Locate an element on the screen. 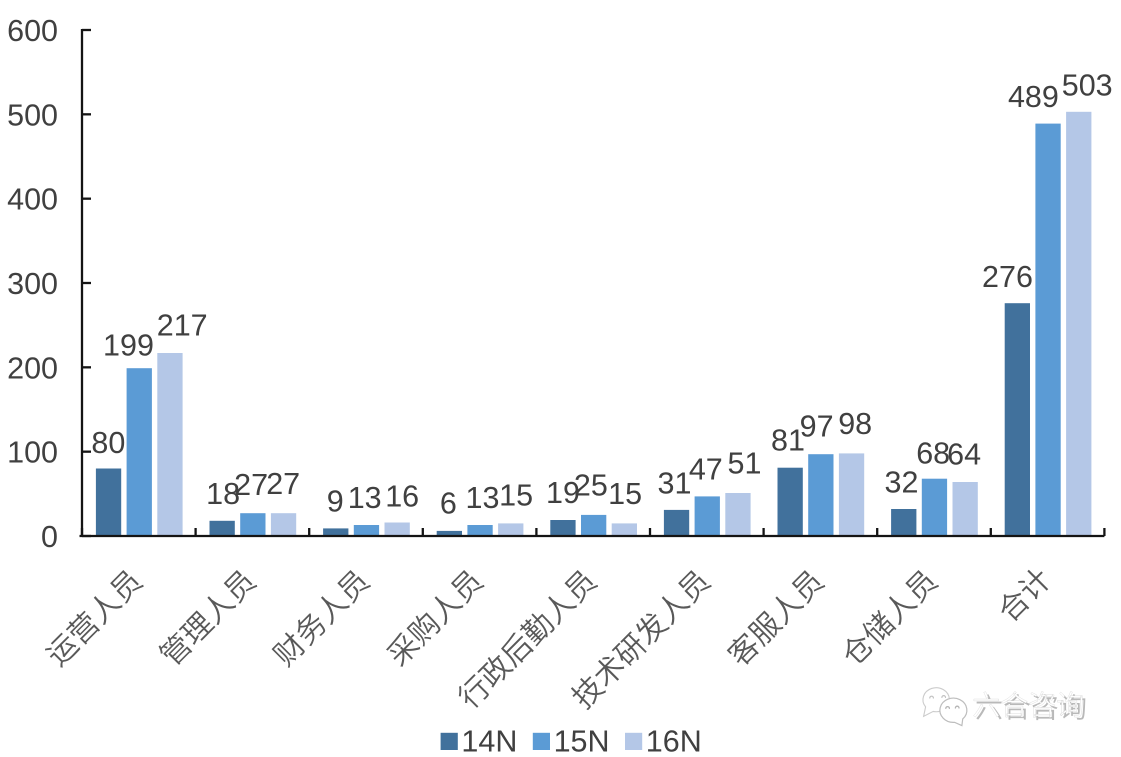  svg-text: 0 is located at coordinates (49, 537).